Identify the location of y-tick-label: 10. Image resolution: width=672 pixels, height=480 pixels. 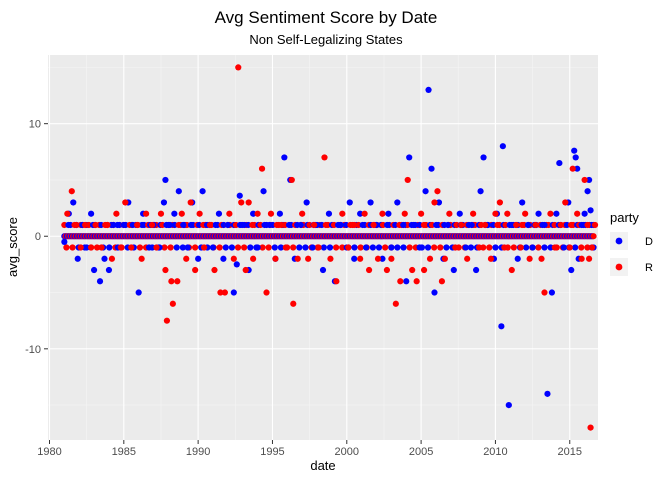
(35, 125).